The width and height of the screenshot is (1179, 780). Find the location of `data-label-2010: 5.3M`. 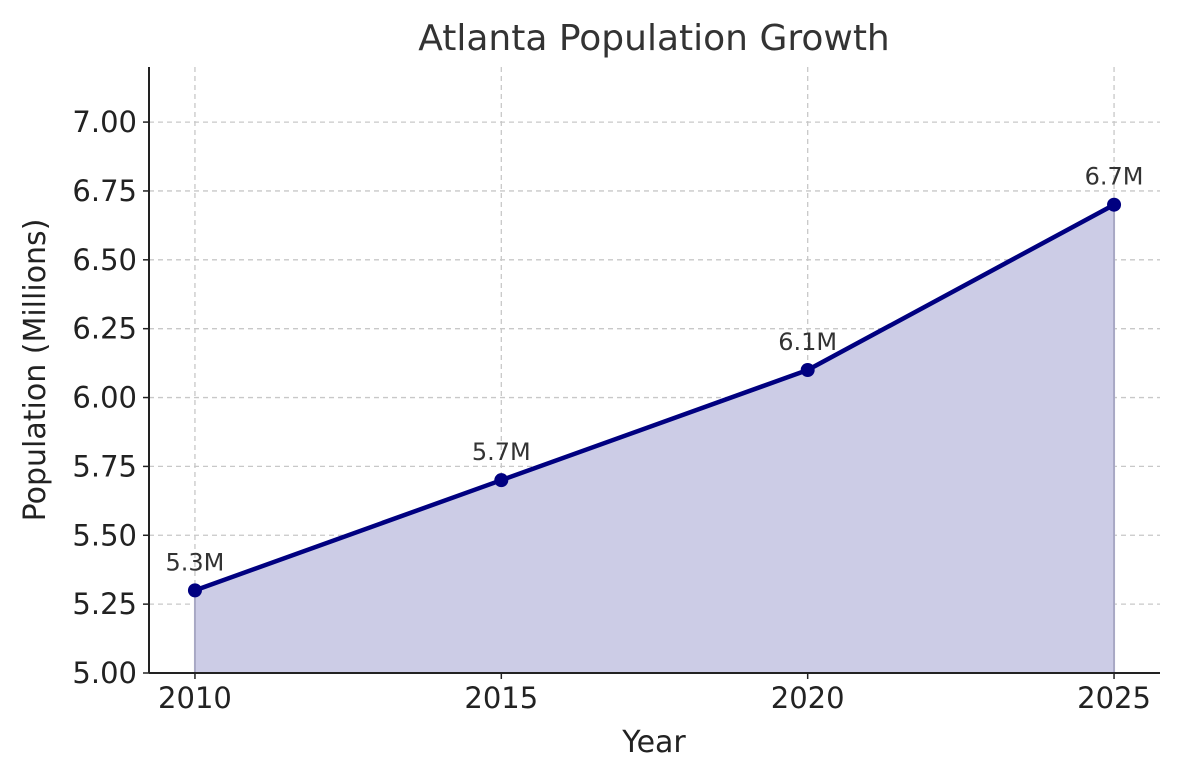

data-label-2010: 5.3M is located at coordinates (195, 562).